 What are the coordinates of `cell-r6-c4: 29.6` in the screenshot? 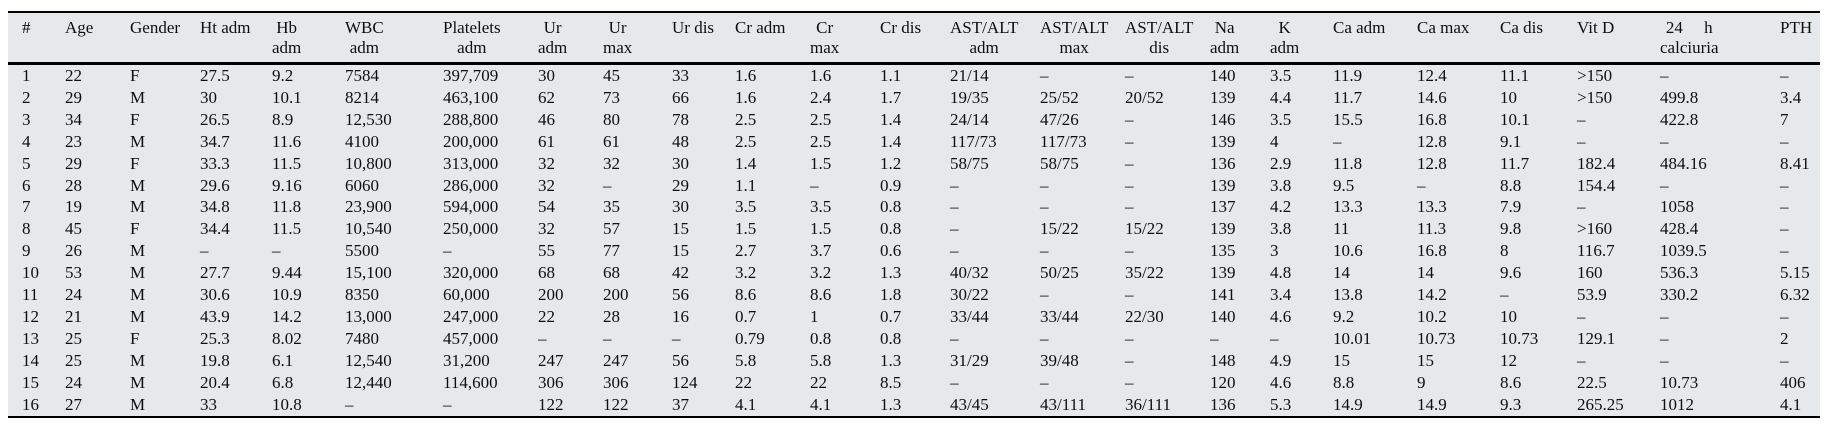 It's located at (215, 185).